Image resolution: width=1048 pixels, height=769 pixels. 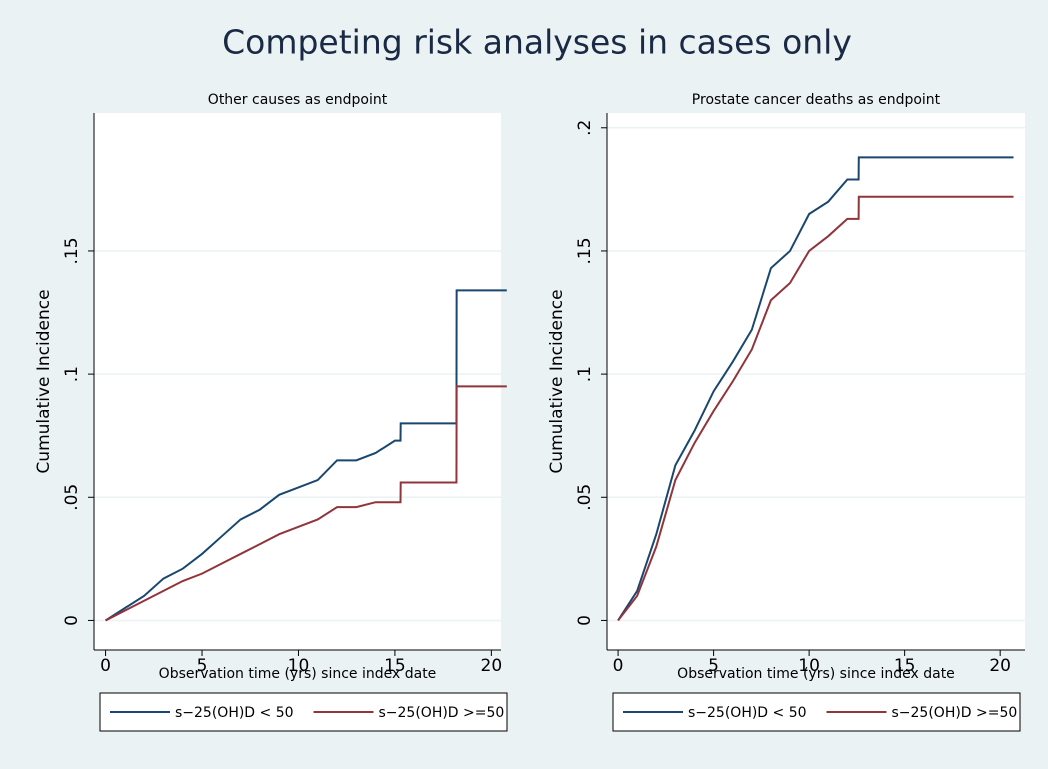 I want to click on figure-title: Competing risk analyses in cases only, so click(x=537, y=42).